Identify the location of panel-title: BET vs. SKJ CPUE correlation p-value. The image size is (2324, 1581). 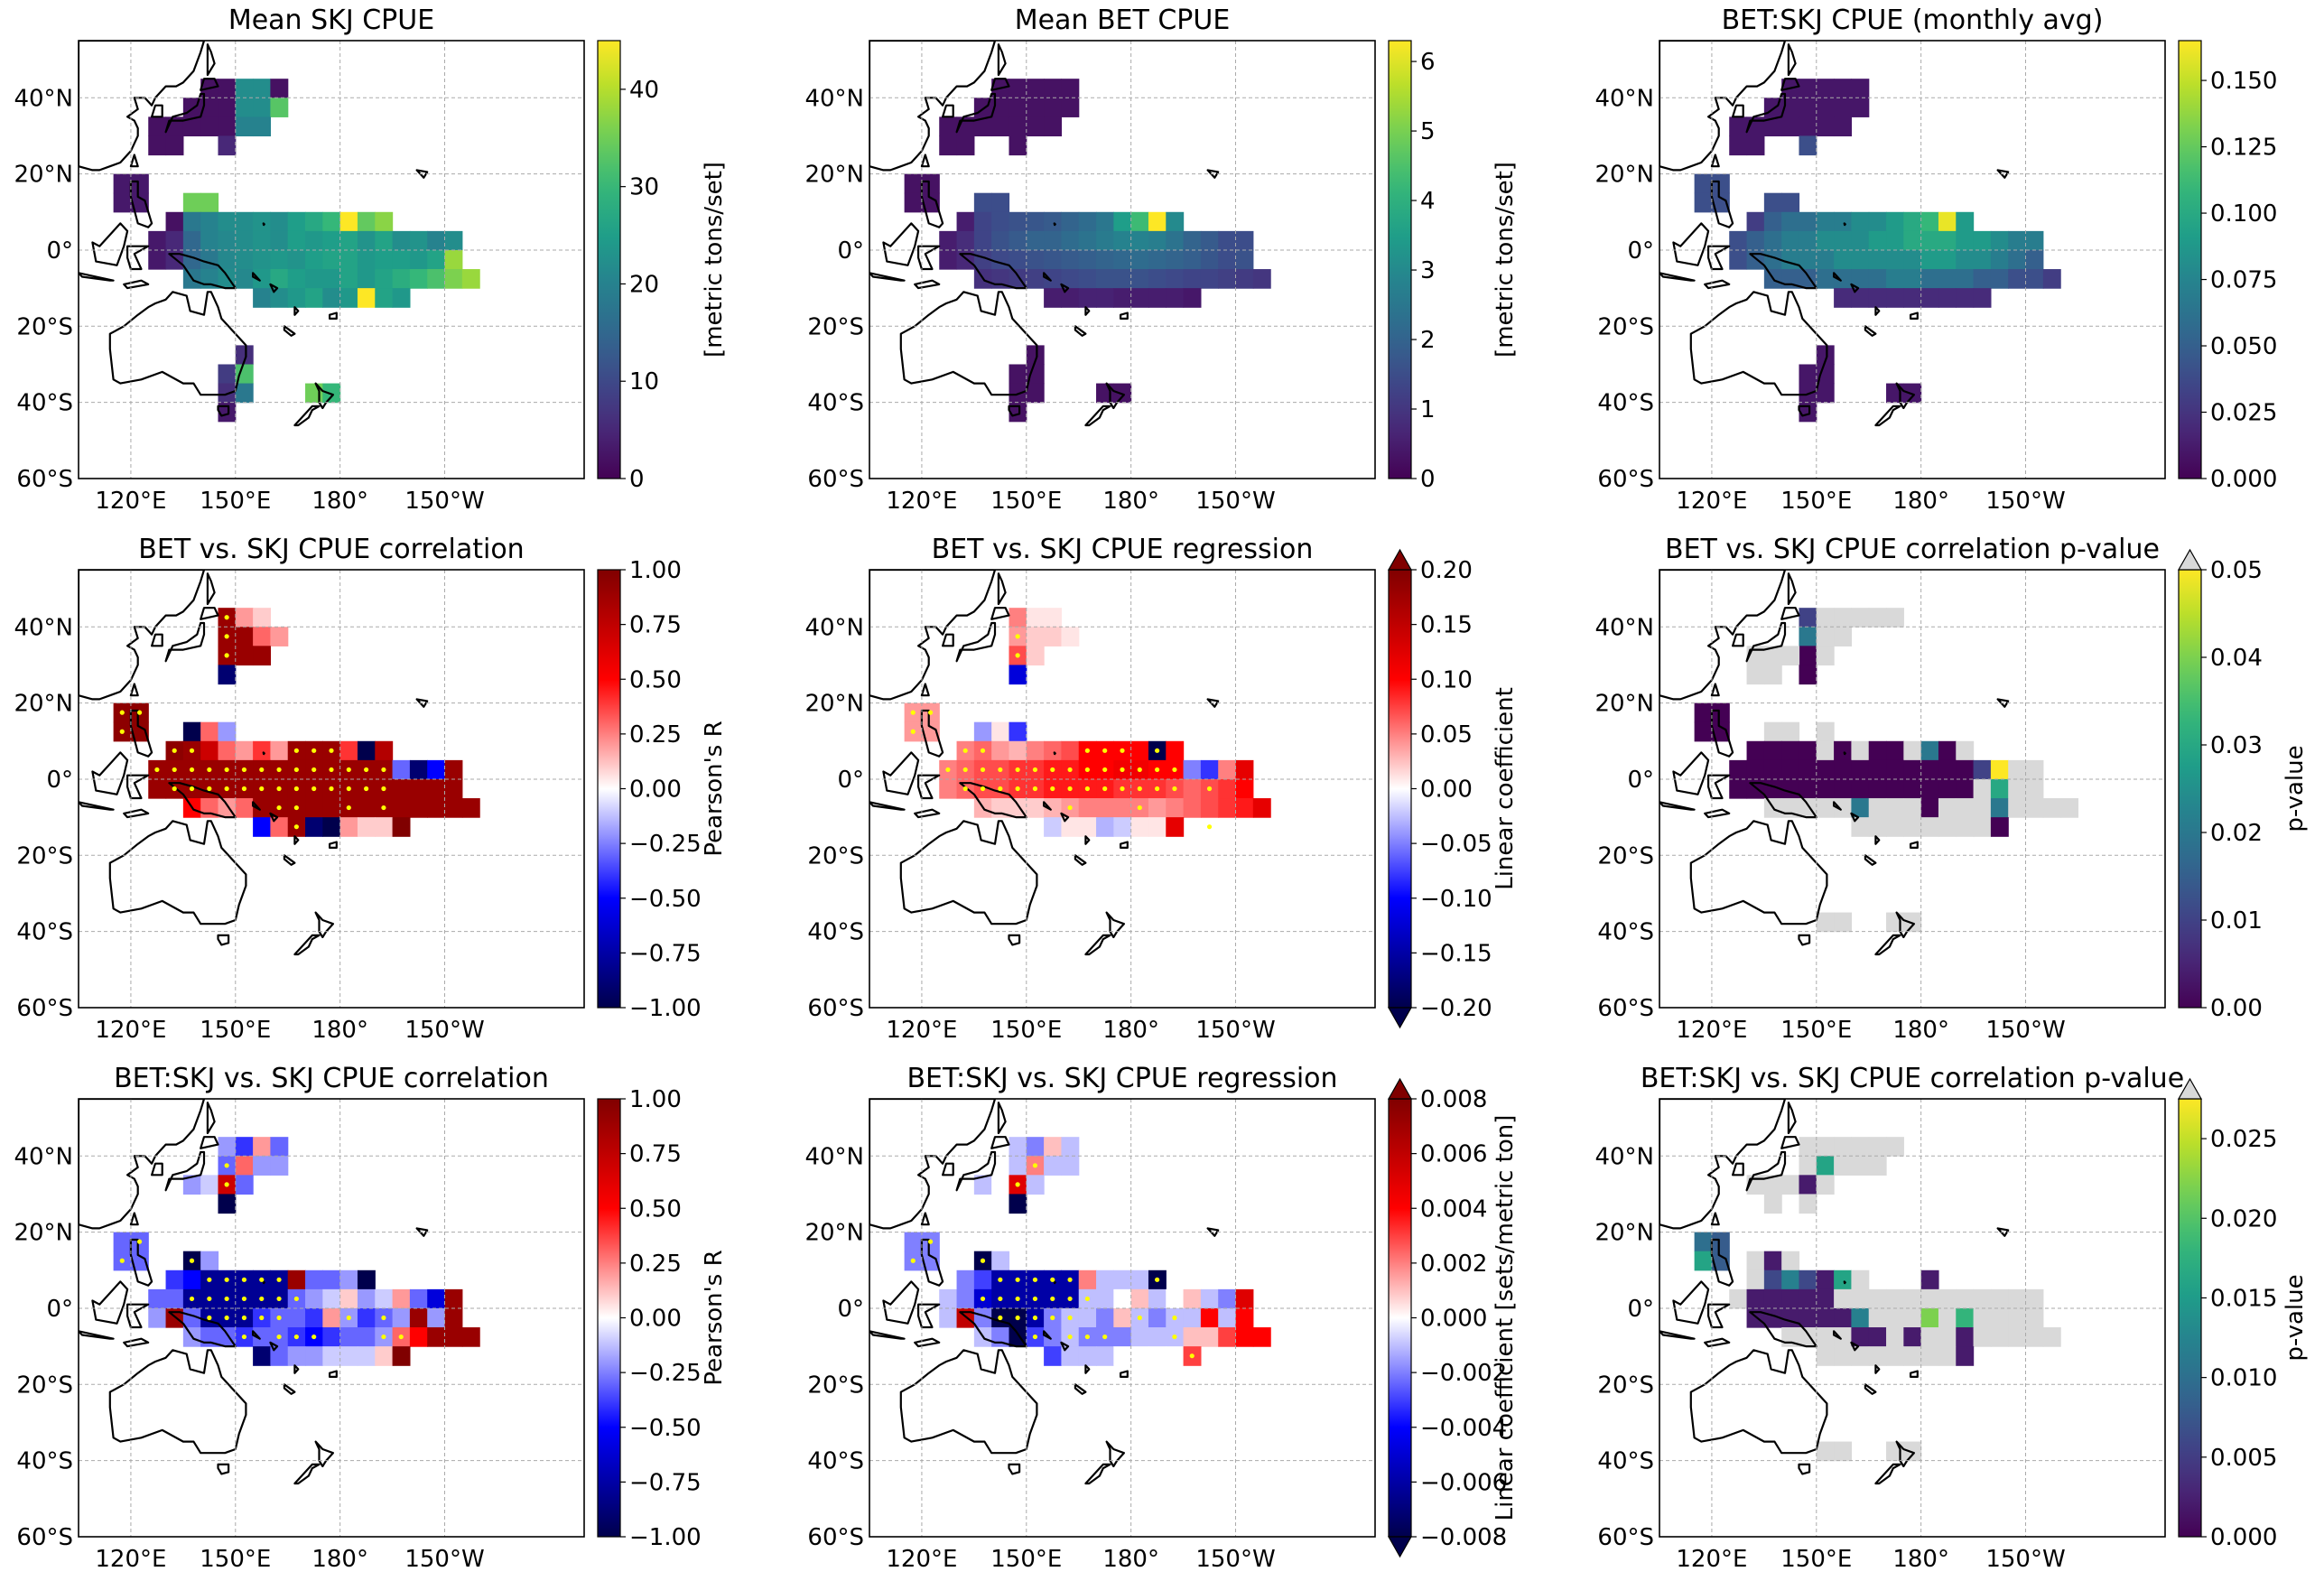
(1913, 549).